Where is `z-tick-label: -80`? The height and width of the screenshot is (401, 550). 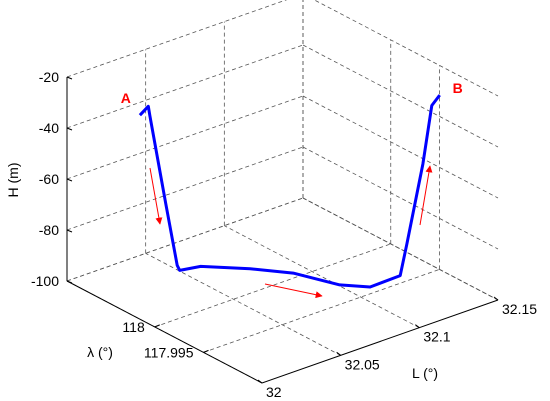 z-tick-label: -80 is located at coordinates (49, 230).